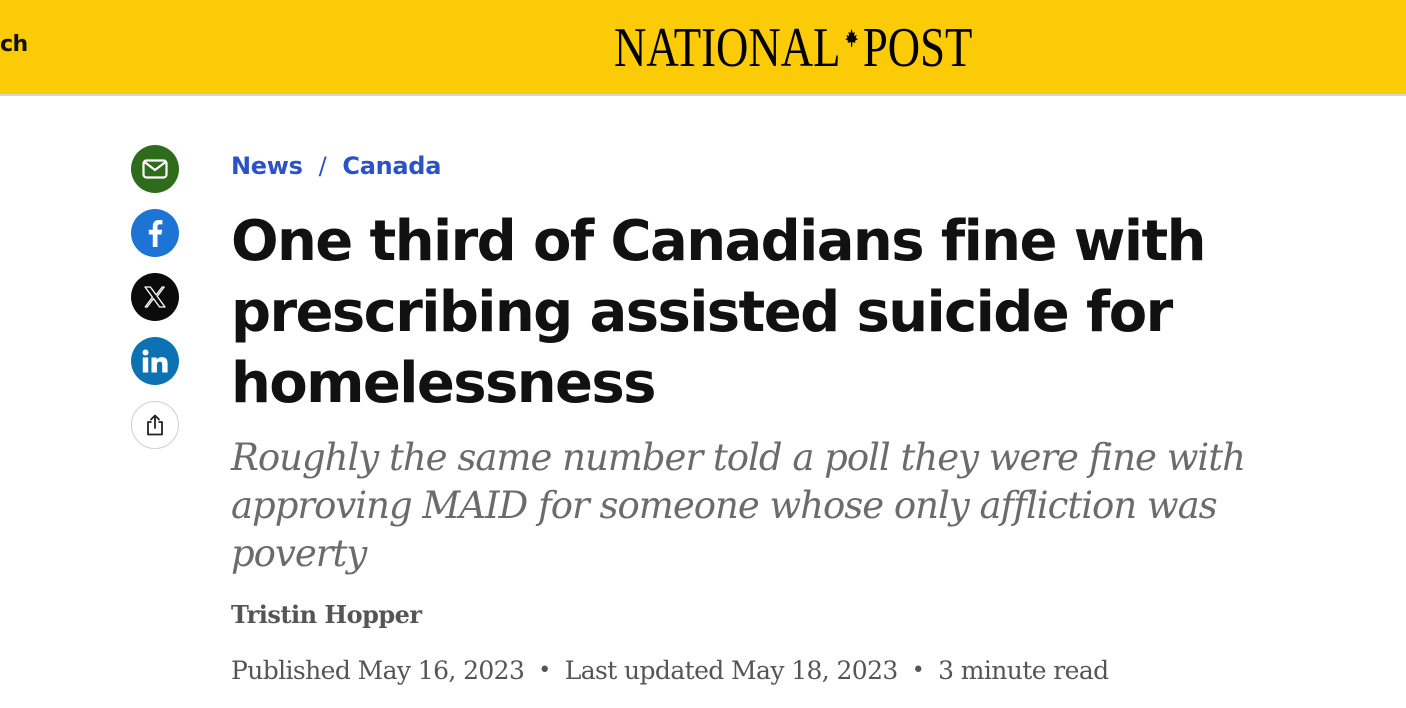 The image size is (1406, 708). I want to click on share-facebook-button, so click(155, 233).